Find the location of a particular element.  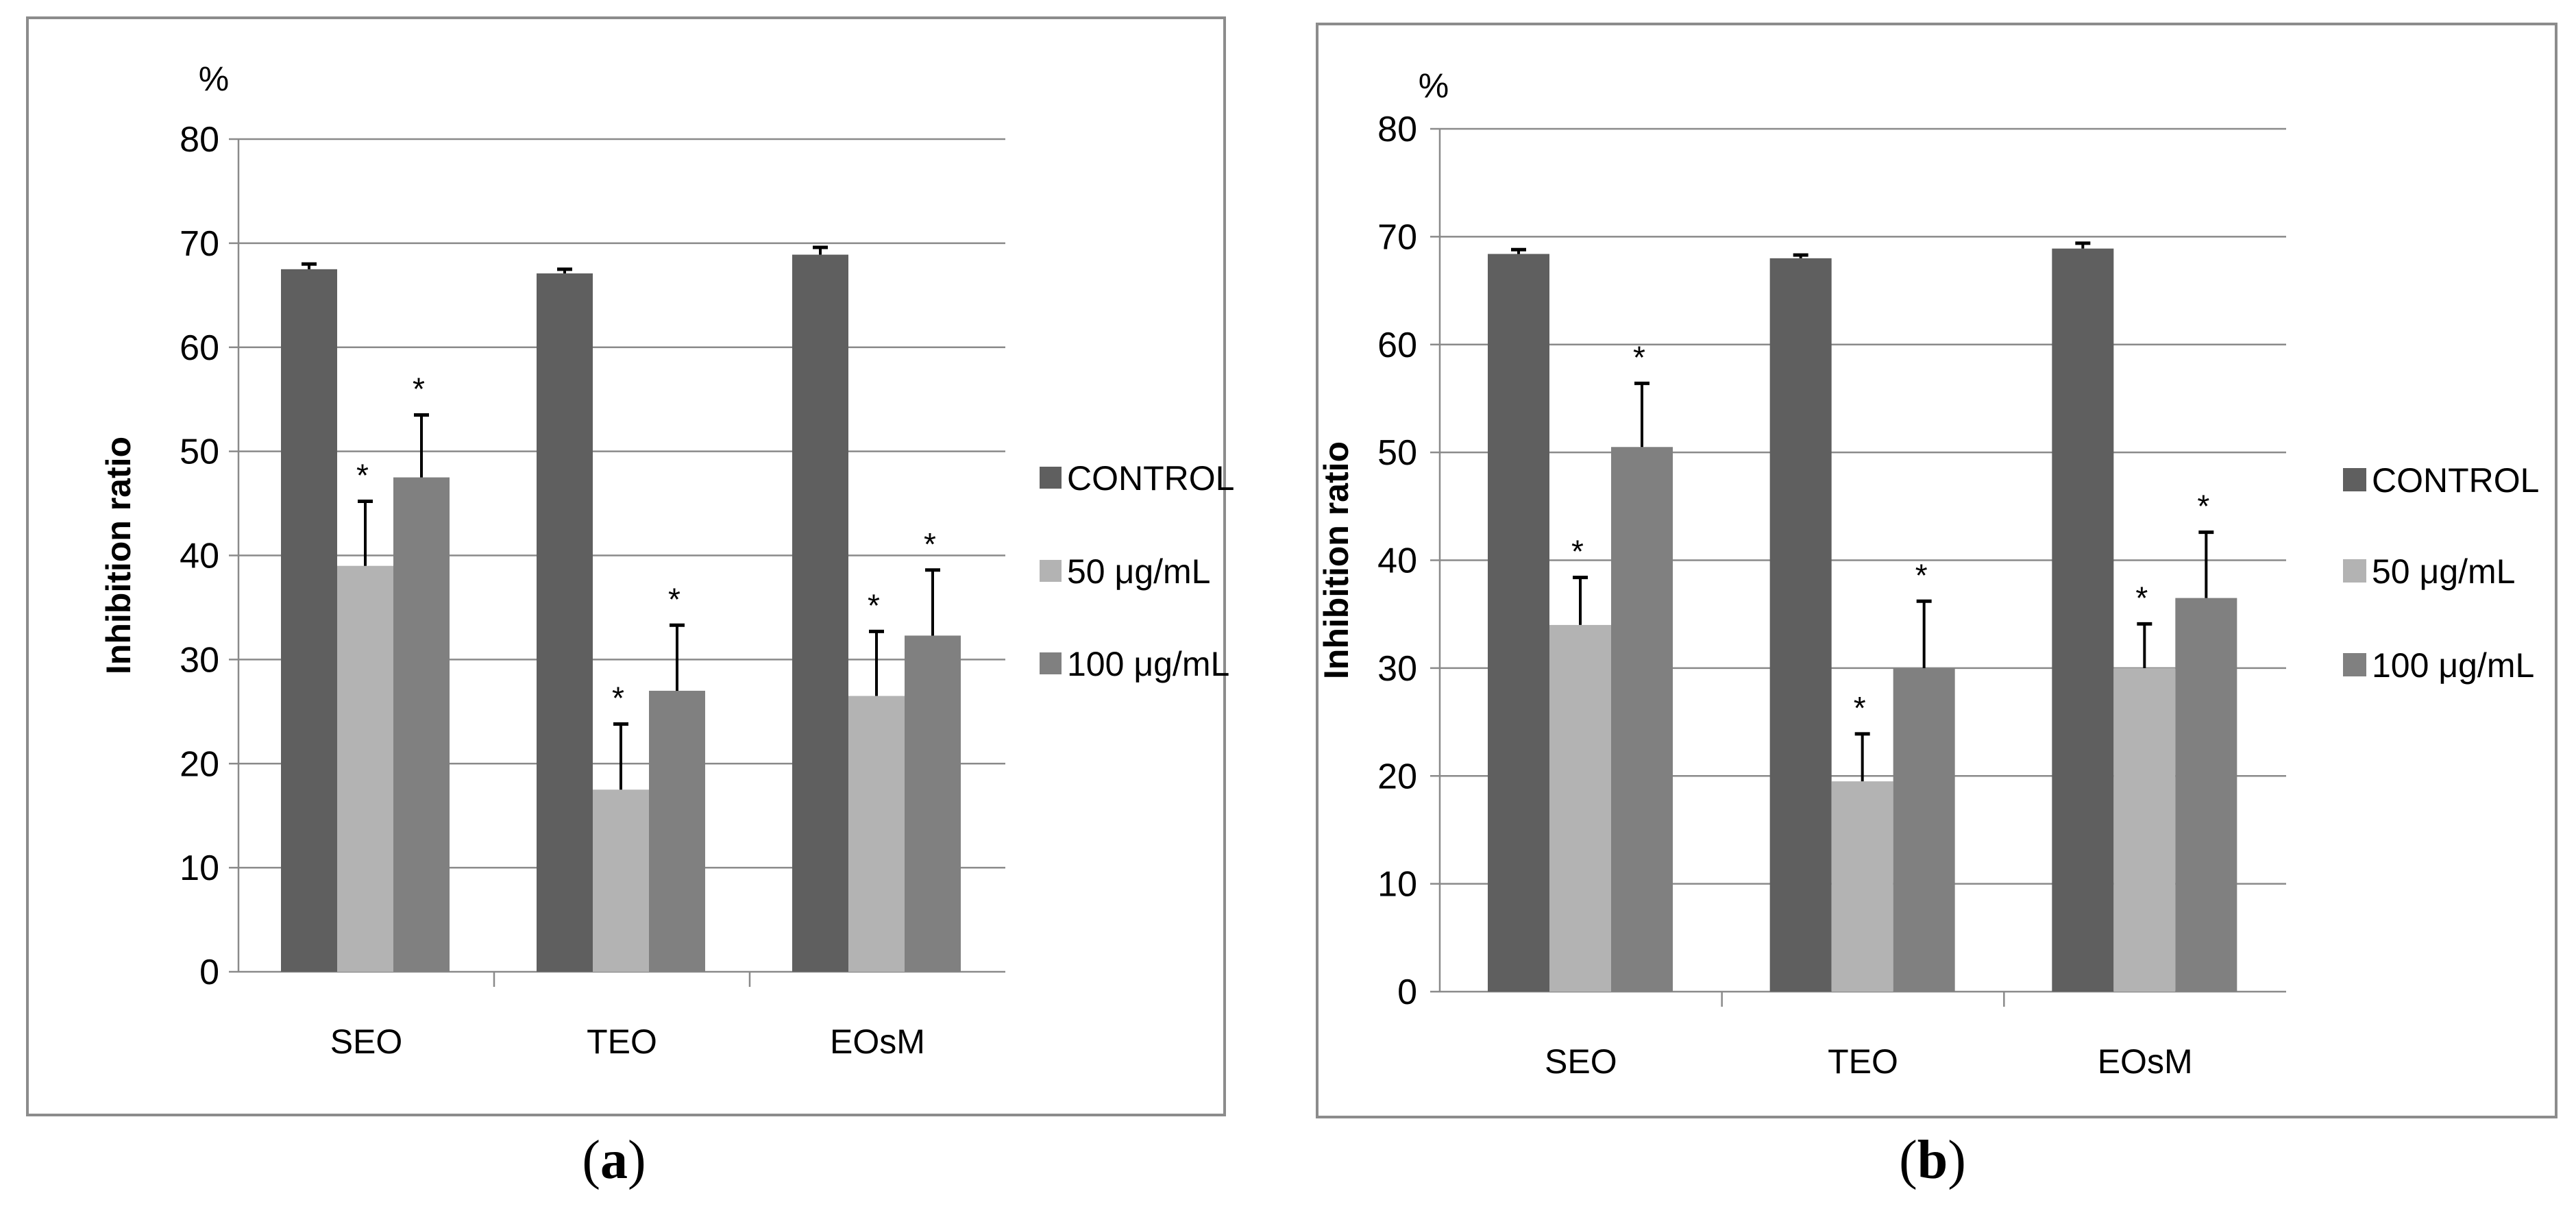

panel-label-b-letter: b is located at coordinates (1933, 1160).